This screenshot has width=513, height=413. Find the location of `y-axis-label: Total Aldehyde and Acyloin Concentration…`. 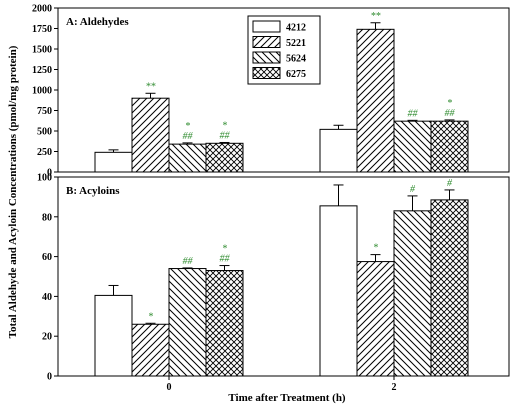

y-axis-label: Total Aldehyde and Acyloin Concentration… is located at coordinates (13, 191).